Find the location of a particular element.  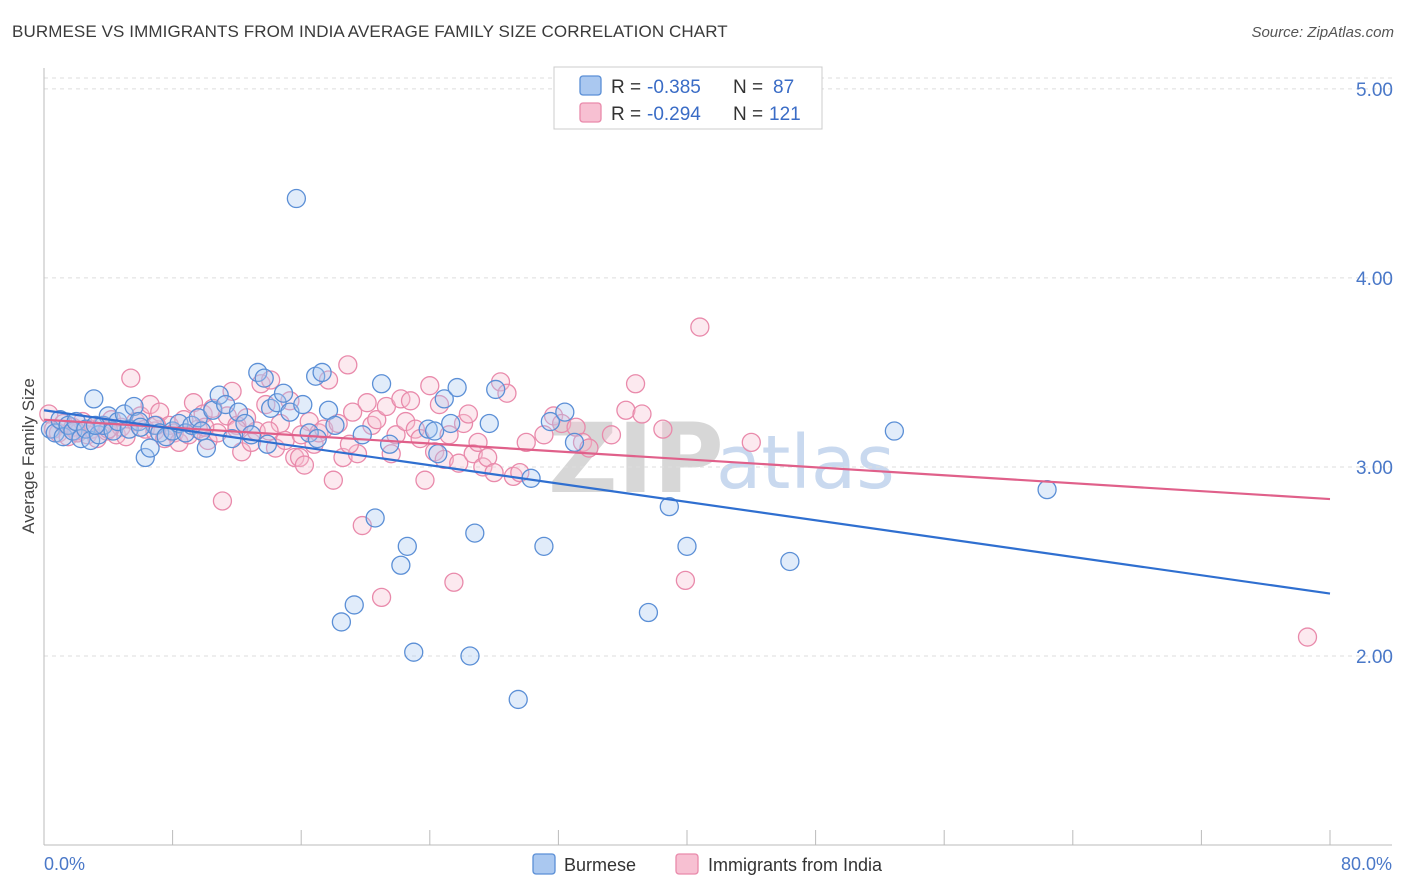

legend-bottom: Burmese Immigrants from India is located at coordinates (707, 864).